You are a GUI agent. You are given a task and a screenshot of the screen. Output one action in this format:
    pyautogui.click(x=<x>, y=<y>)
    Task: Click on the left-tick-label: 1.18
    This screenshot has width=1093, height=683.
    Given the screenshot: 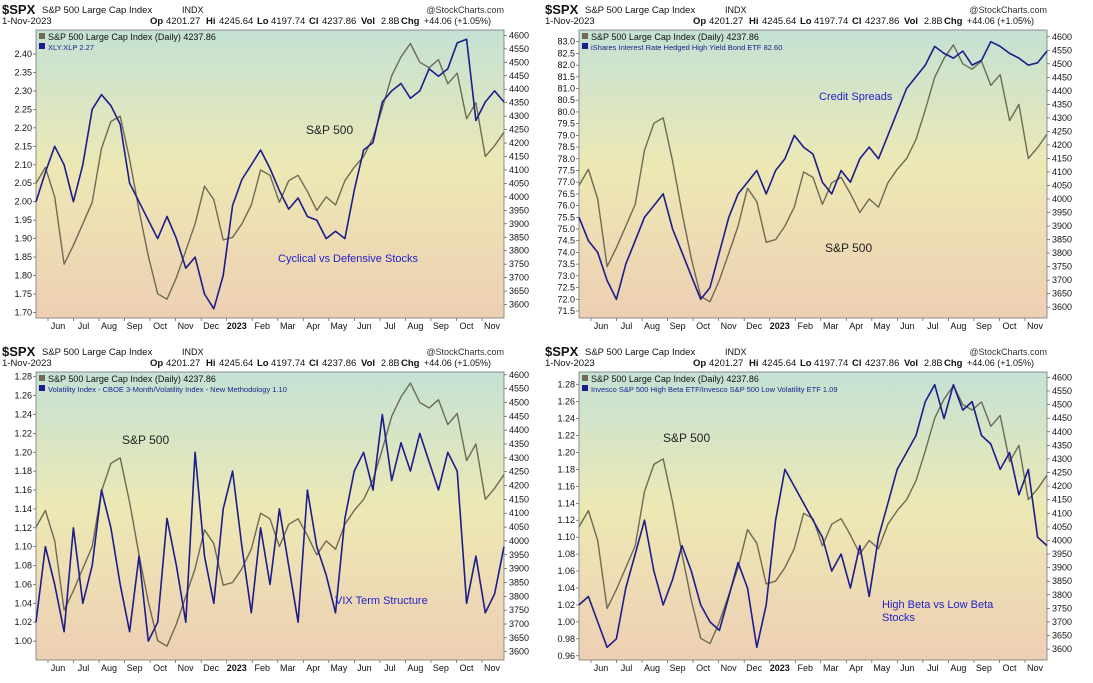 What is the action you would take?
    pyautogui.click(x=23, y=471)
    